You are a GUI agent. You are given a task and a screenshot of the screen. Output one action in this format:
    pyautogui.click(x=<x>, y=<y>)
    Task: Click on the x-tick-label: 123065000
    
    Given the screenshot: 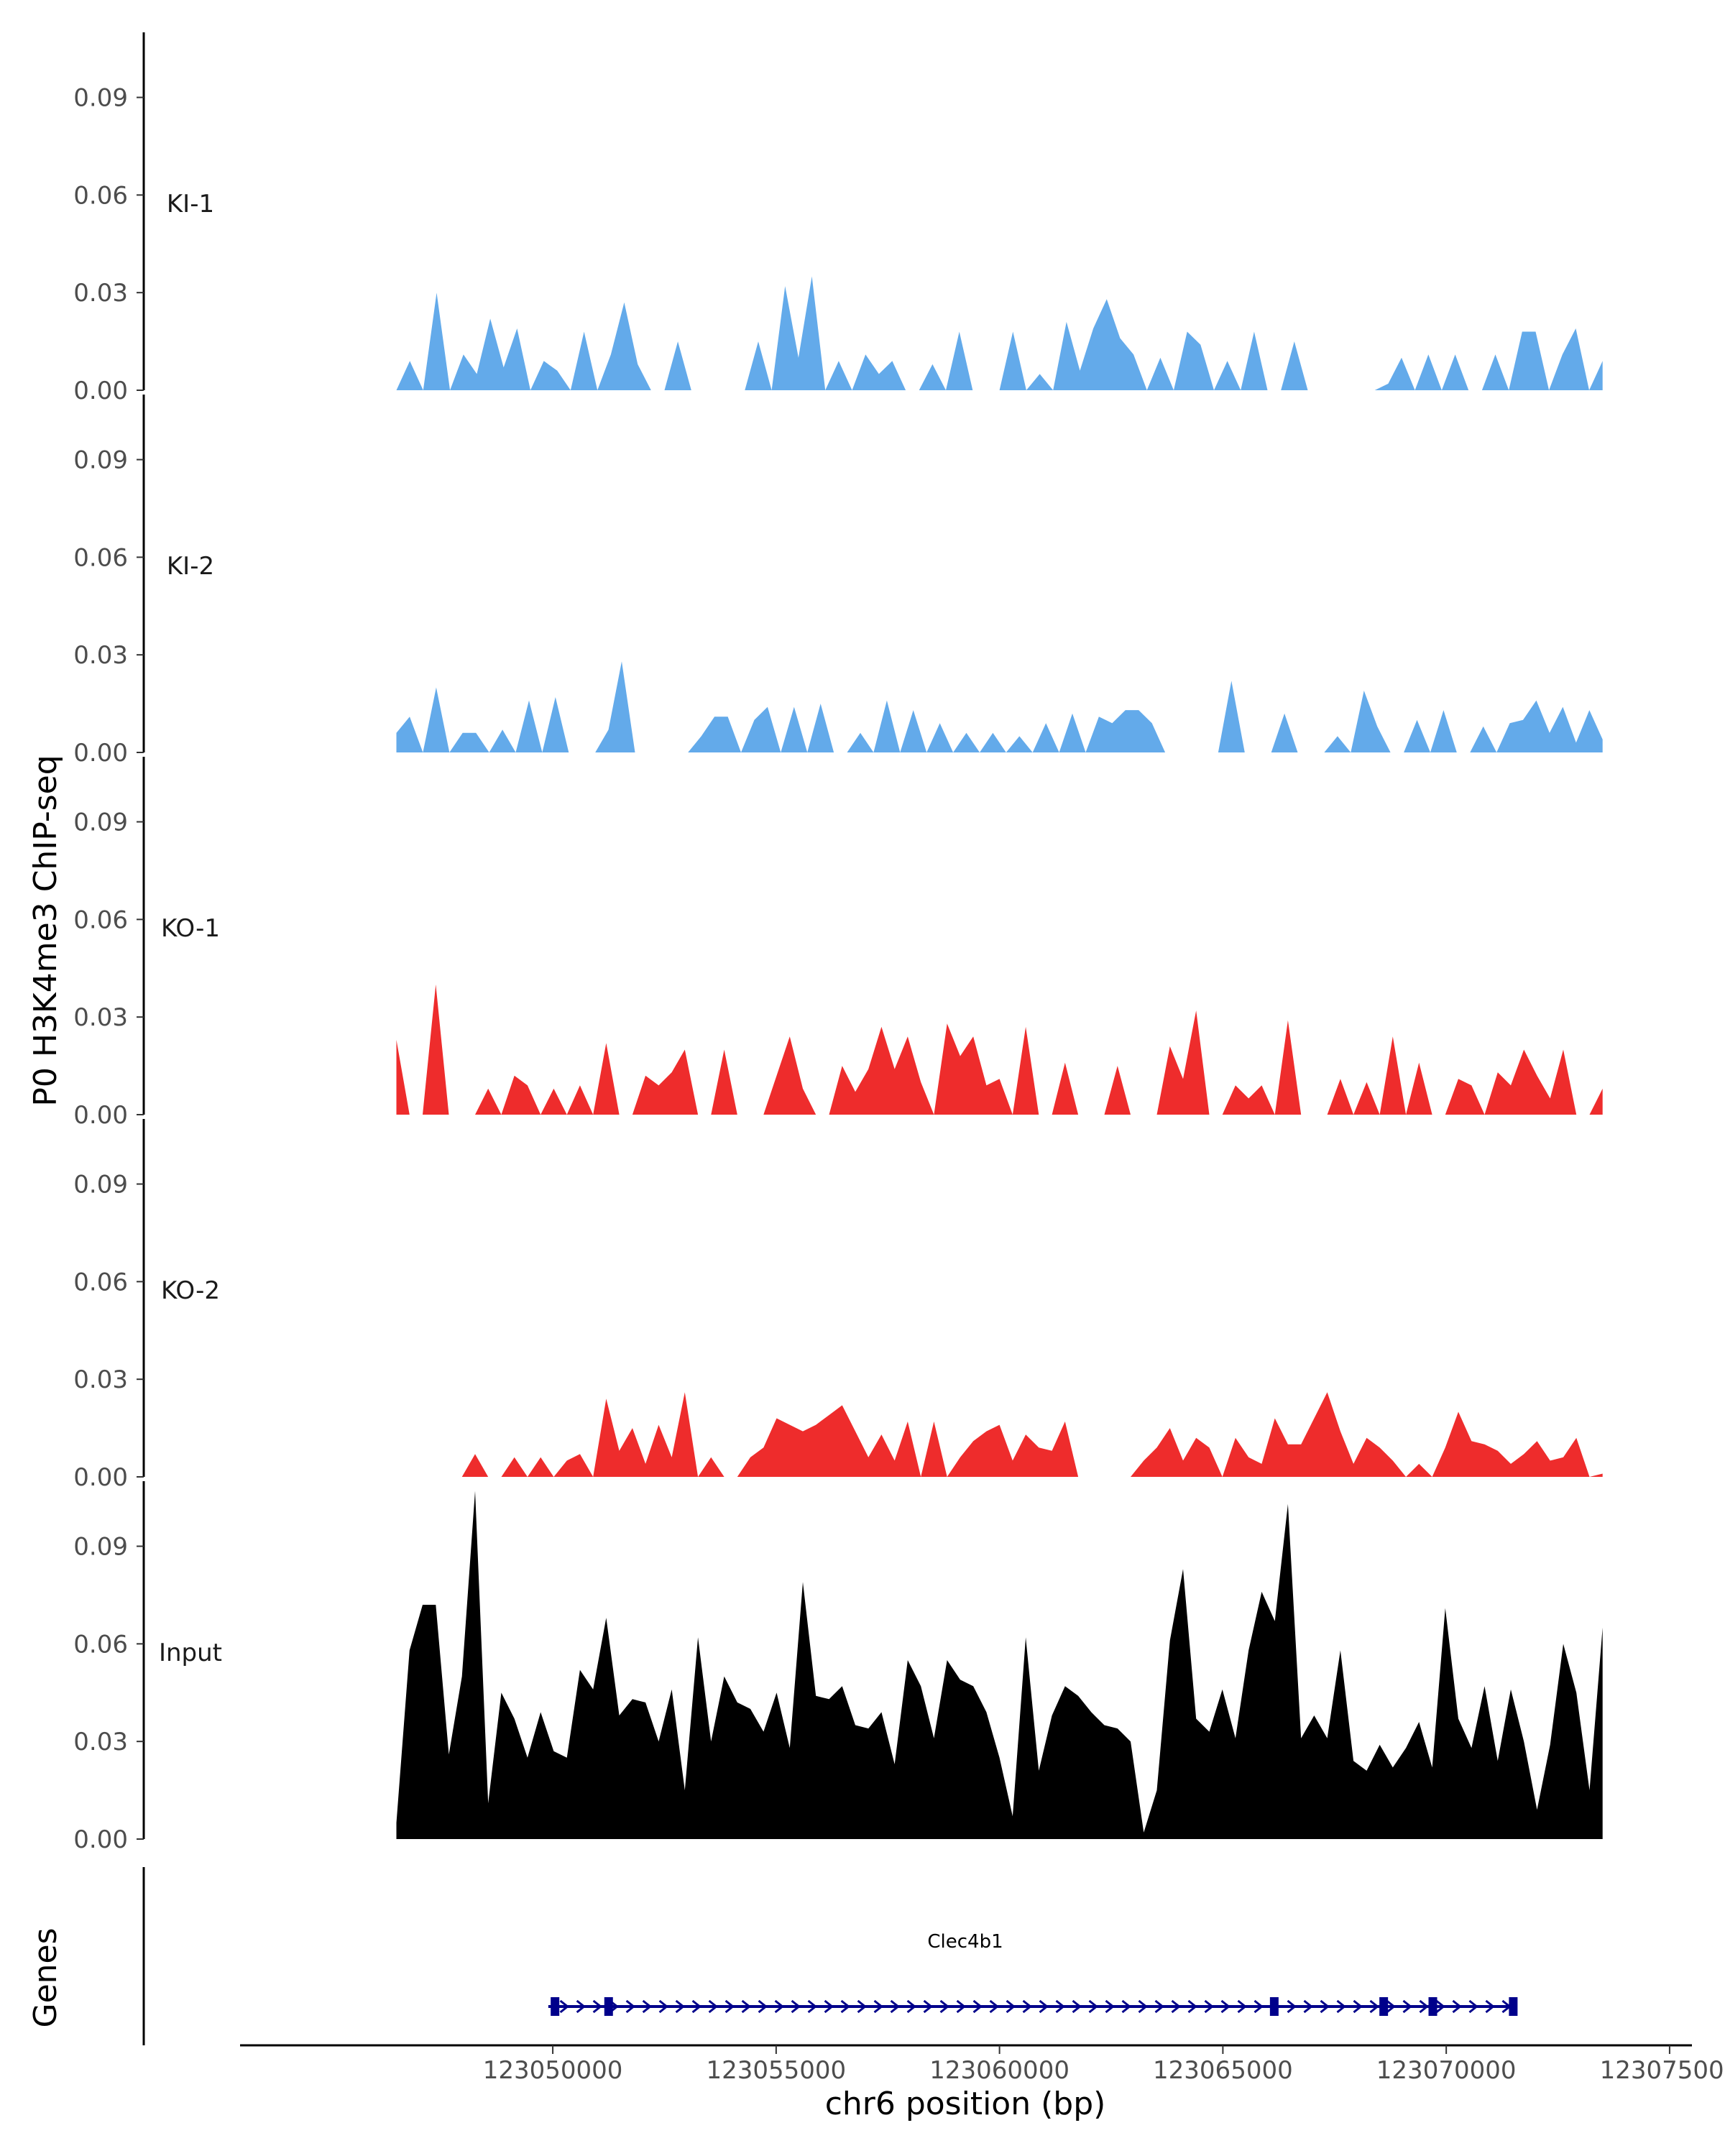 What is the action you would take?
    pyautogui.click(x=1223, y=2070)
    